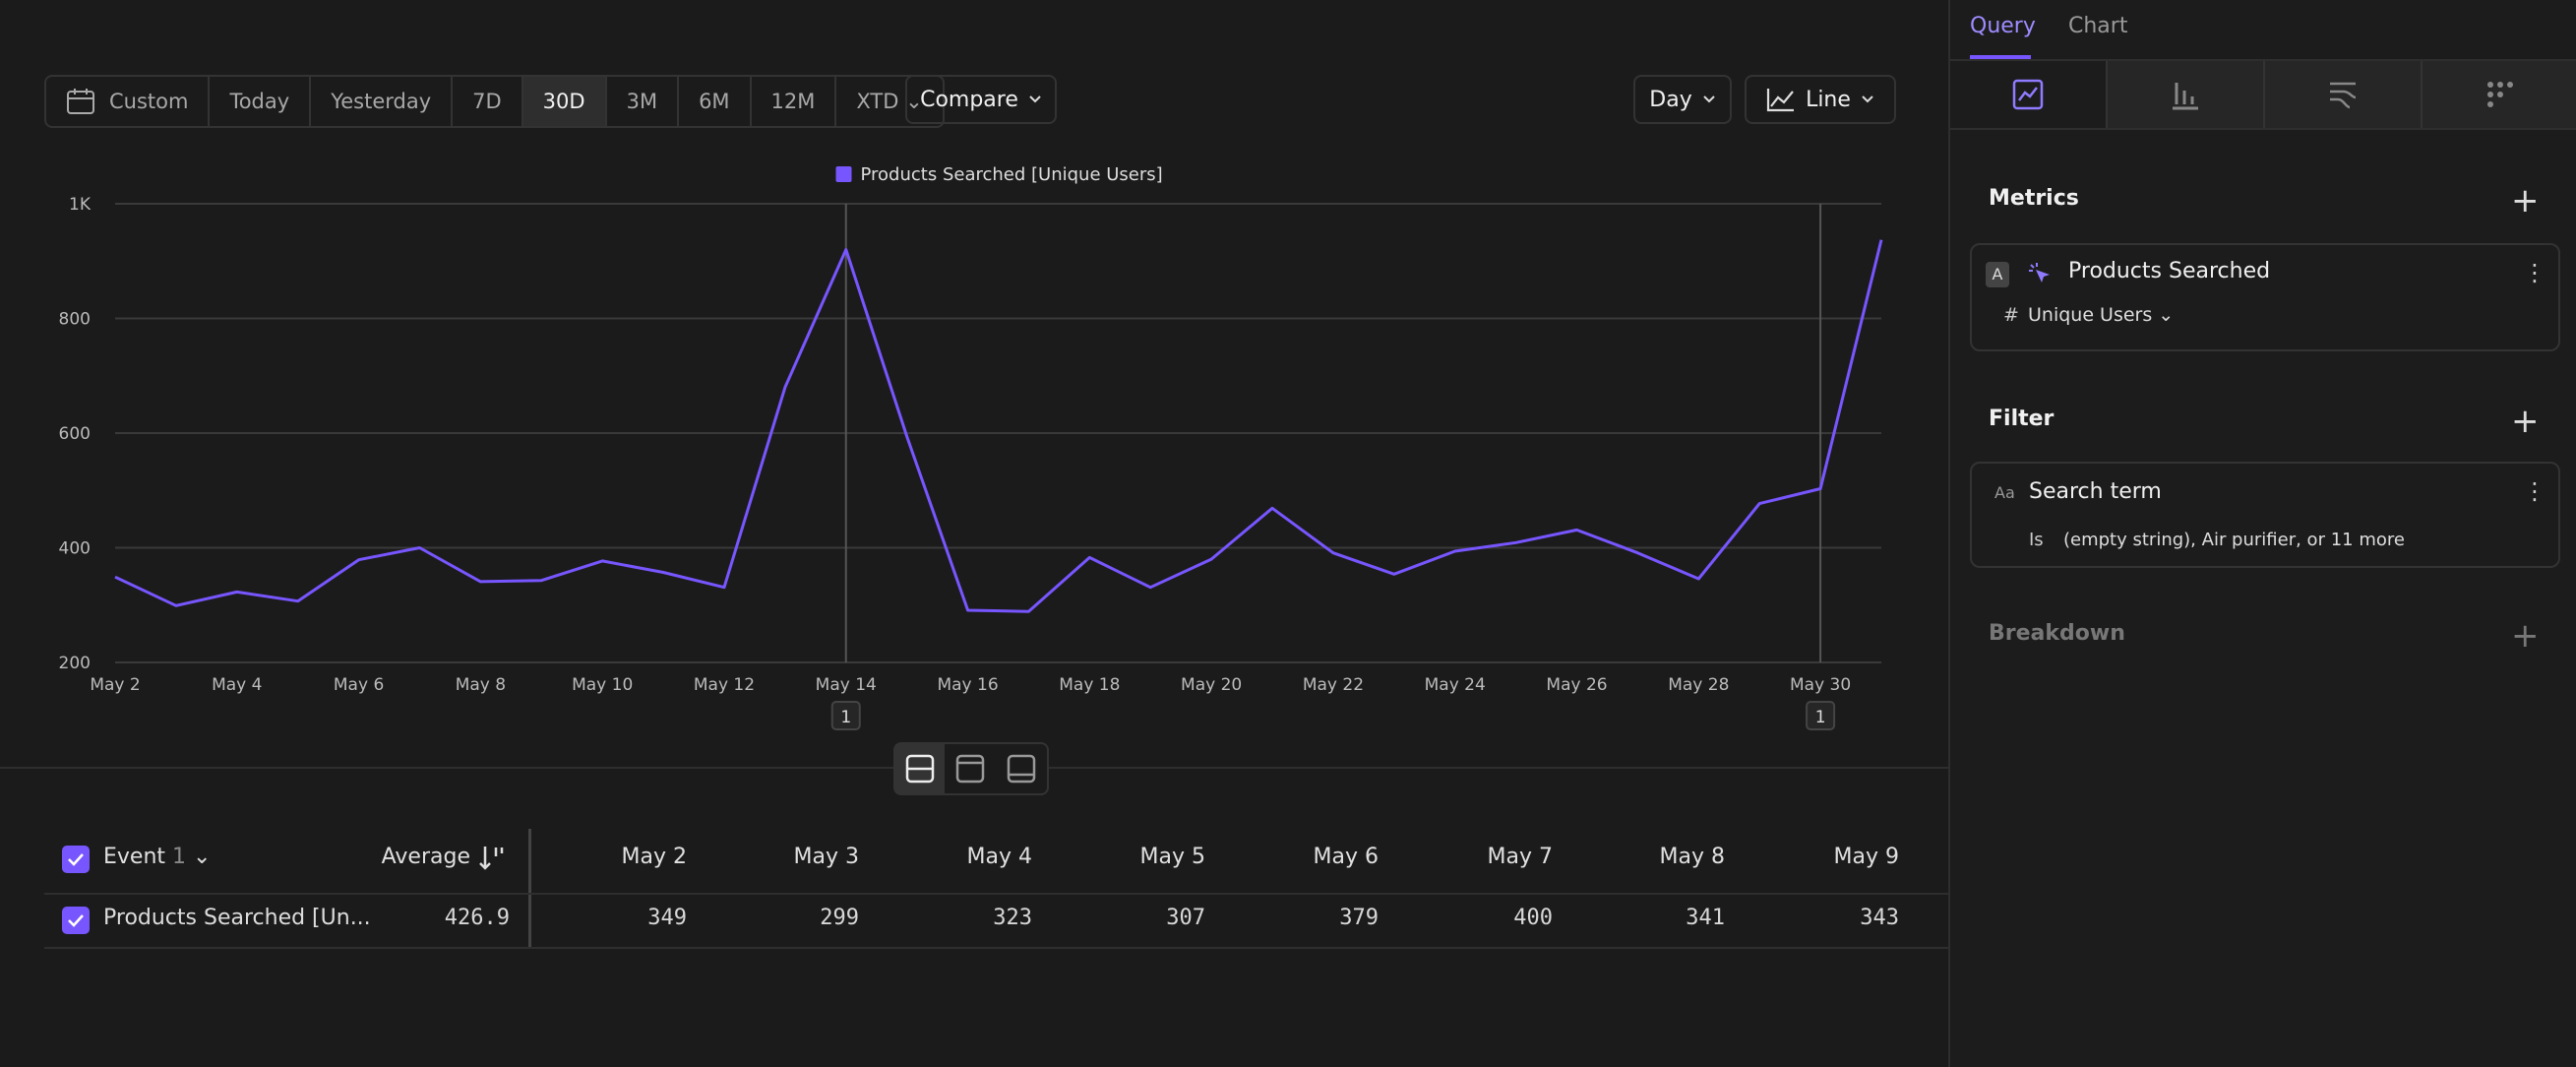 The height and width of the screenshot is (1067, 2576). Describe the element at coordinates (1359, 918) in the screenshot. I see `cell-value: 379` at that location.